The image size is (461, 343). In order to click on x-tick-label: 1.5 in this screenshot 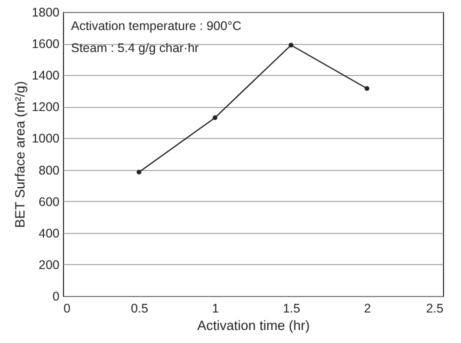, I will do `click(291, 309)`.